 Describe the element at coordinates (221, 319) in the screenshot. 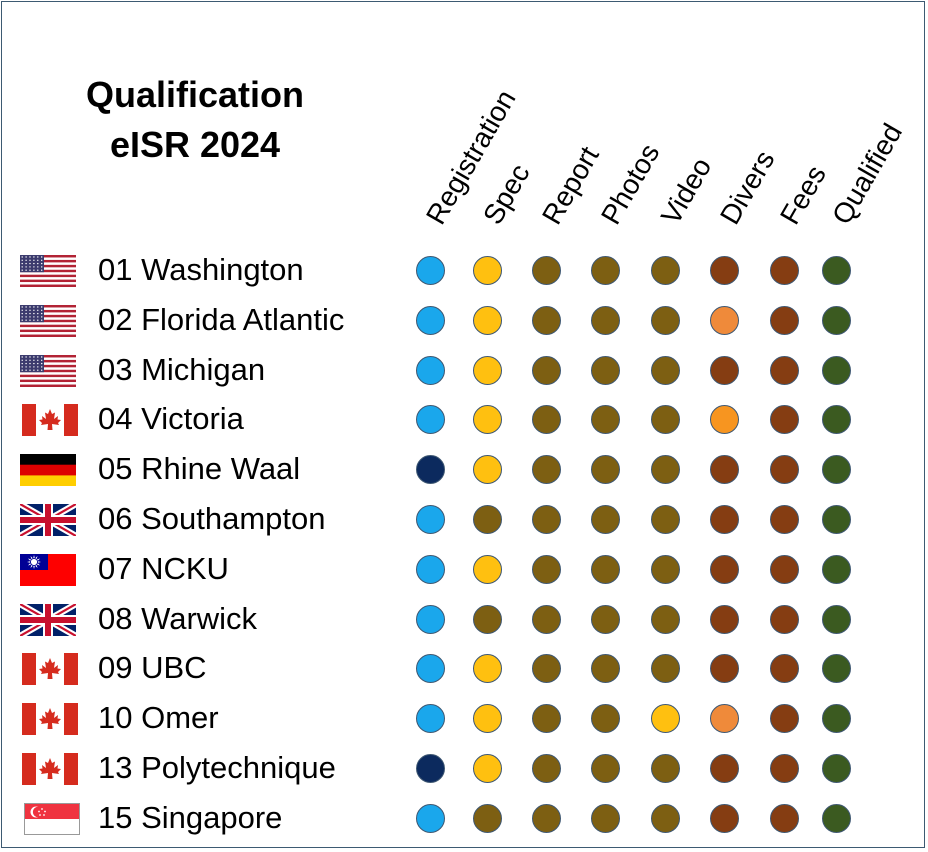

I see `team-label: 02 Florida Atlantic` at that location.